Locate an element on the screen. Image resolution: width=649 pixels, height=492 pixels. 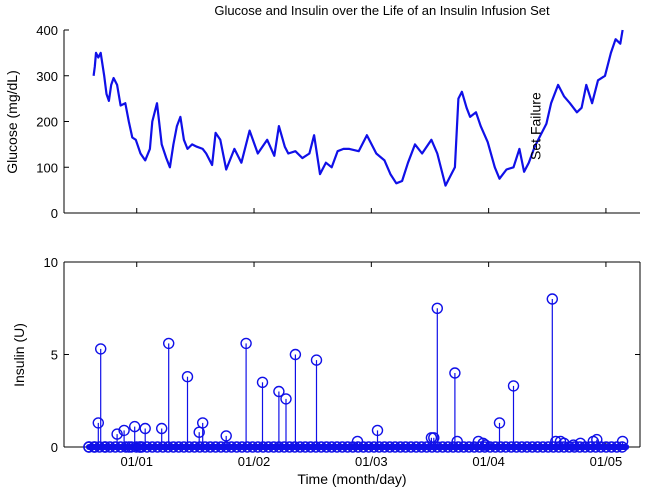
time-xlabel: Time (month/day) is located at coordinates (351, 479).